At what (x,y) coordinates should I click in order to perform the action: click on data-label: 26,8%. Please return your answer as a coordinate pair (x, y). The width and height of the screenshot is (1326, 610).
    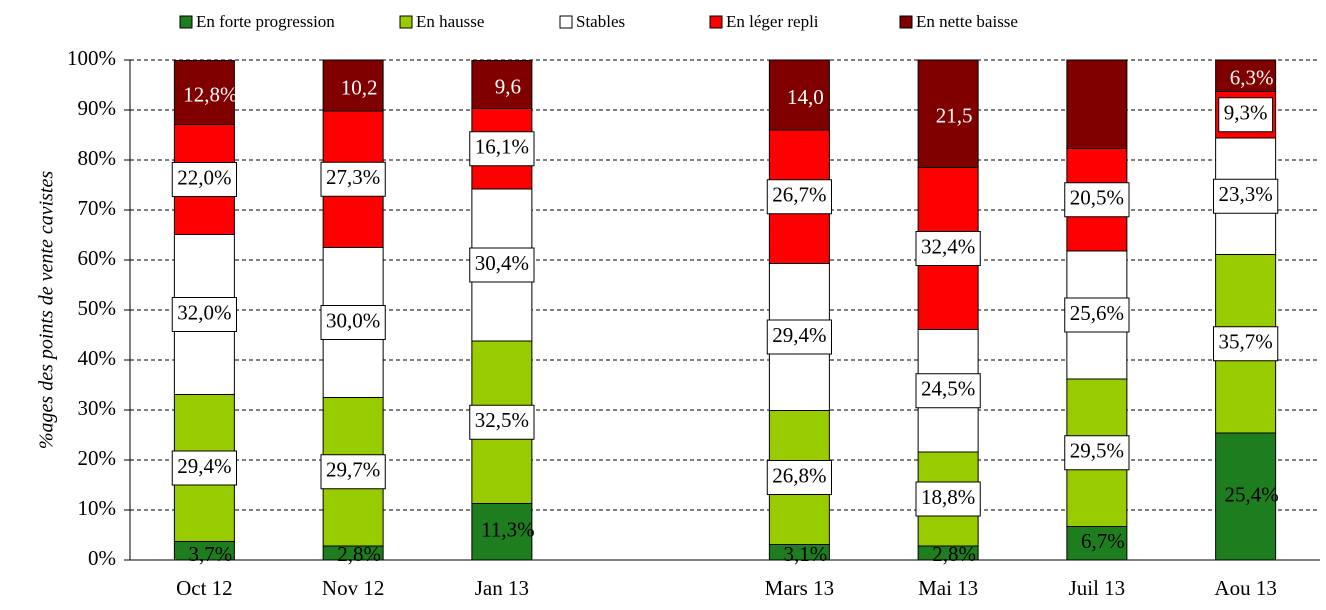
    Looking at the image, I should click on (799, 475).